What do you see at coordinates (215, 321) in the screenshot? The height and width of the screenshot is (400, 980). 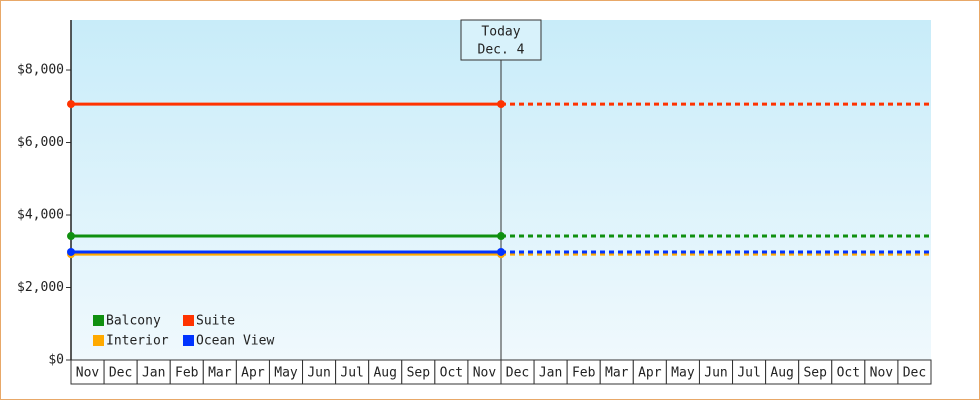 I see `legend-label: Suite` at bounding box center [215, 321].